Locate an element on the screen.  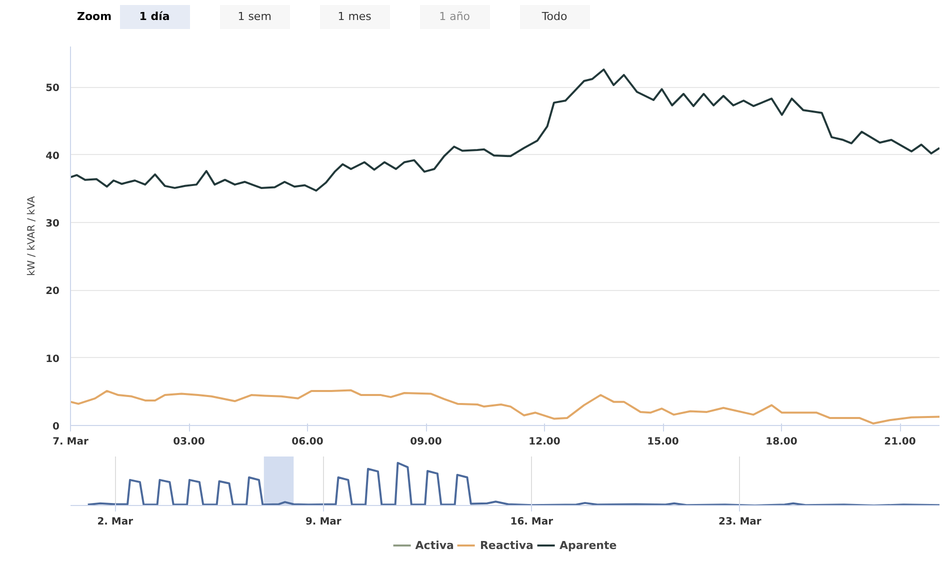
legend-label: Activa is located at coordinates (434, 545).